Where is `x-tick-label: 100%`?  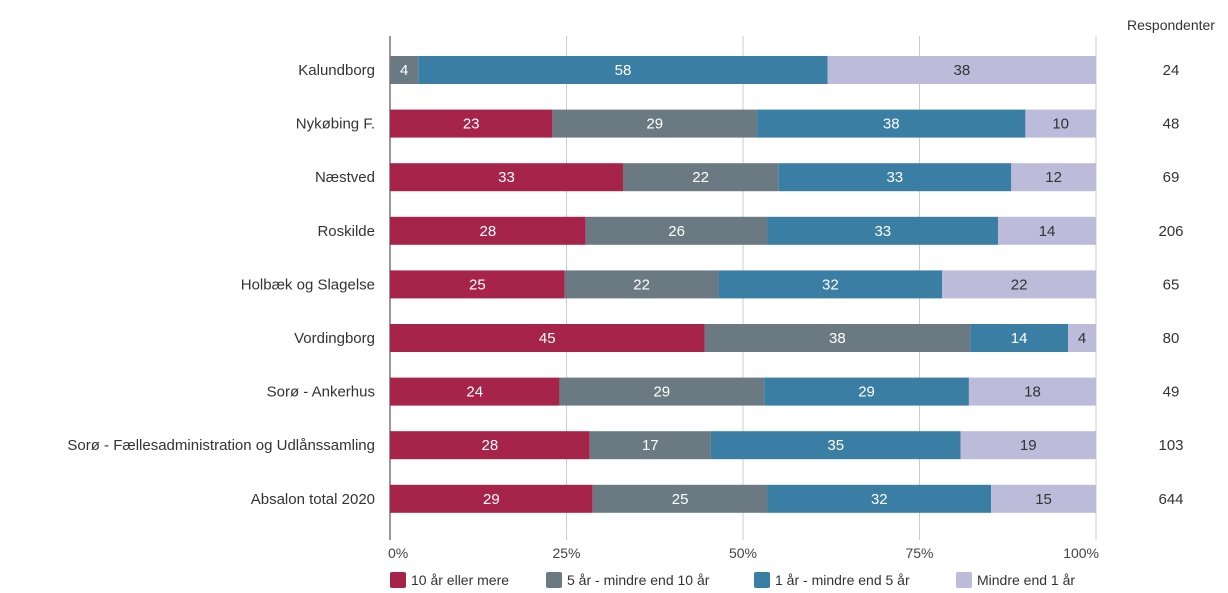
x-tick-label: 100% is located at coordinates (1081, 553).